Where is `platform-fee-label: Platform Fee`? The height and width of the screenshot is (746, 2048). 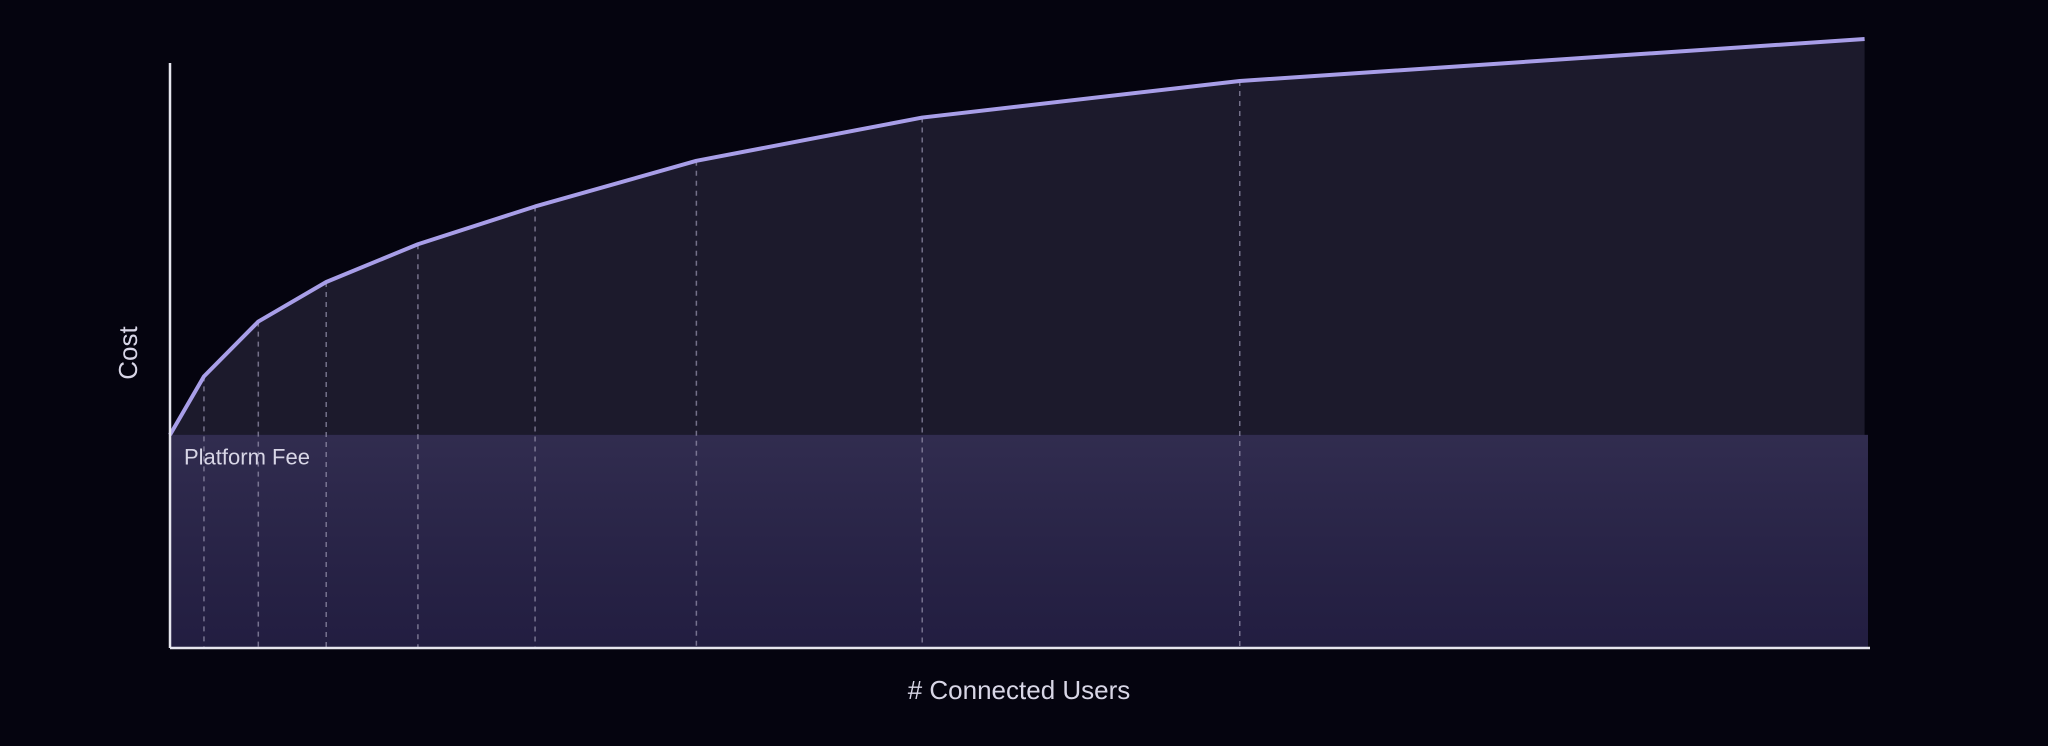 platform-fee-label: Platform Fee is located at coordinates (247, 457).